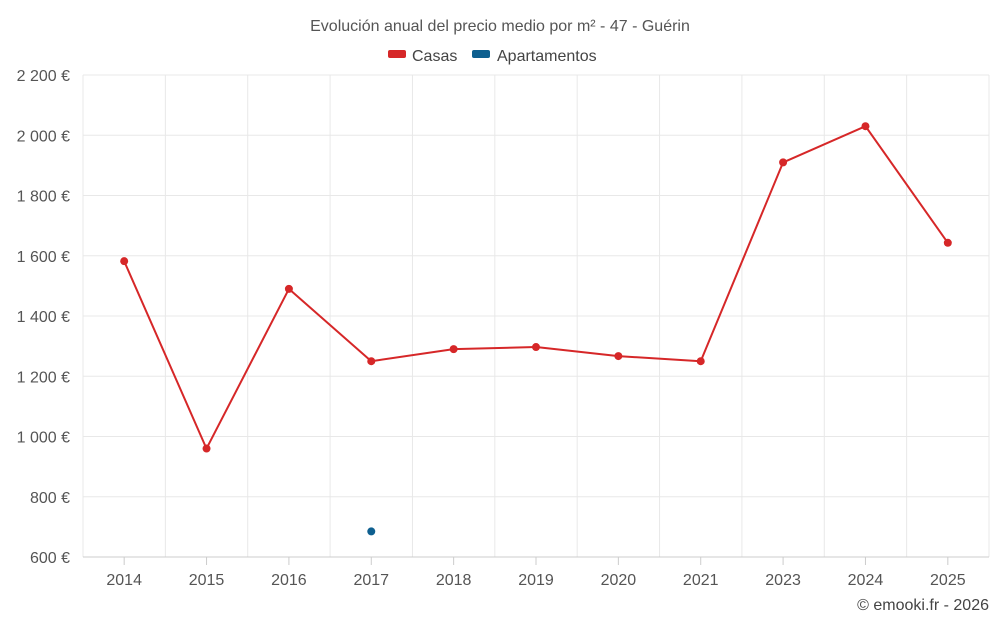  I want to click on data-point-casas-2018, so click(453, 349).